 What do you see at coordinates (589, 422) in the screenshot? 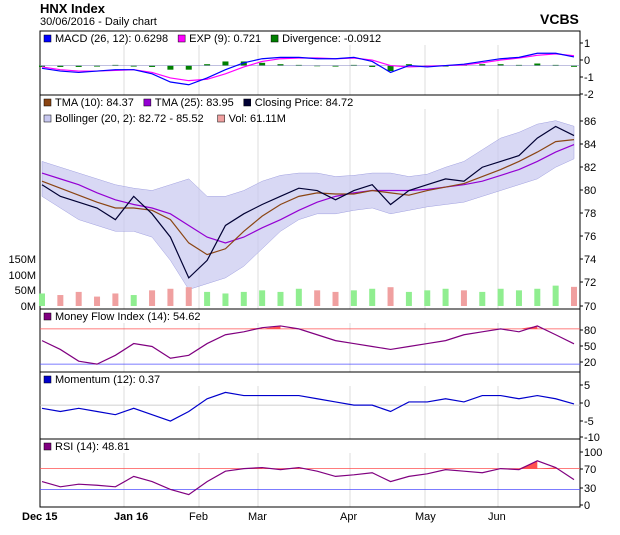
I see `y-tick-label: -5` at bounding box center [589, 422].